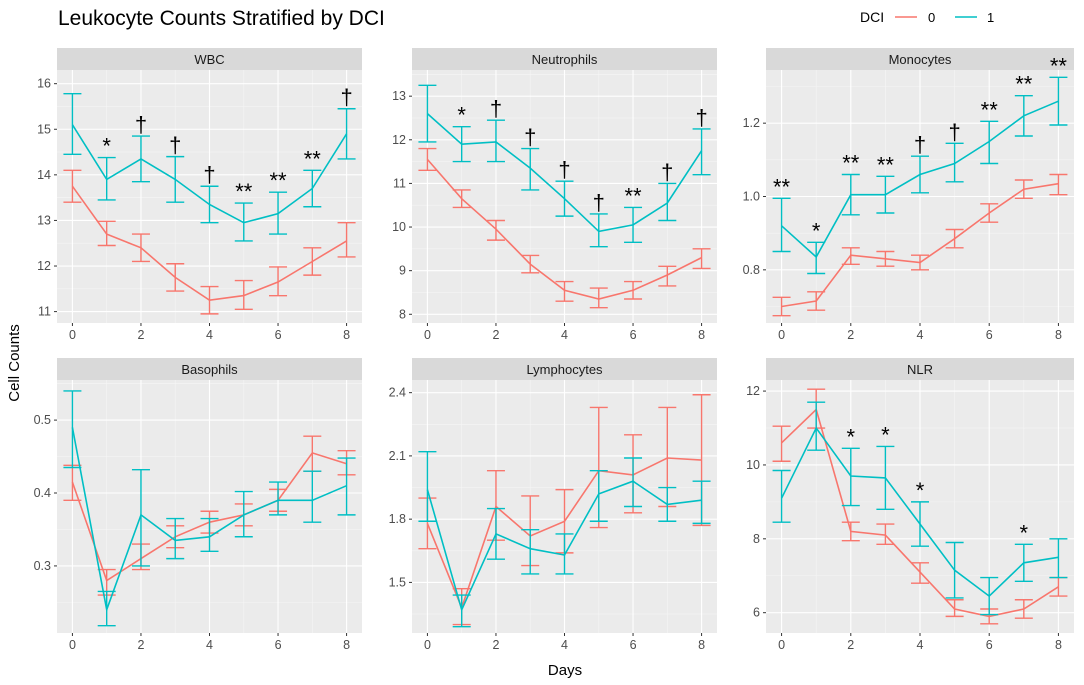 The height and width of the screenshot is (685, 1084). Describe the element at coordinates (14, 363) in the screenshot. I see `y-axis-title: Cell Counts` at that location.